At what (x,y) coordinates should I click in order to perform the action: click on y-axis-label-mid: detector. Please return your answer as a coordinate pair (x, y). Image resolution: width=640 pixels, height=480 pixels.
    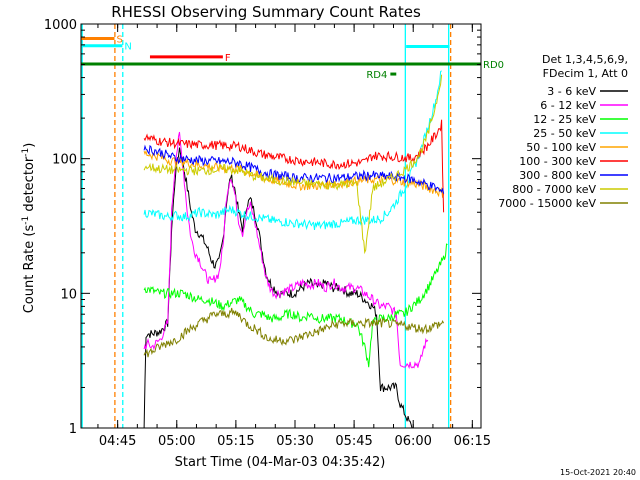
    Looking at the image, I should click on (29, 186).